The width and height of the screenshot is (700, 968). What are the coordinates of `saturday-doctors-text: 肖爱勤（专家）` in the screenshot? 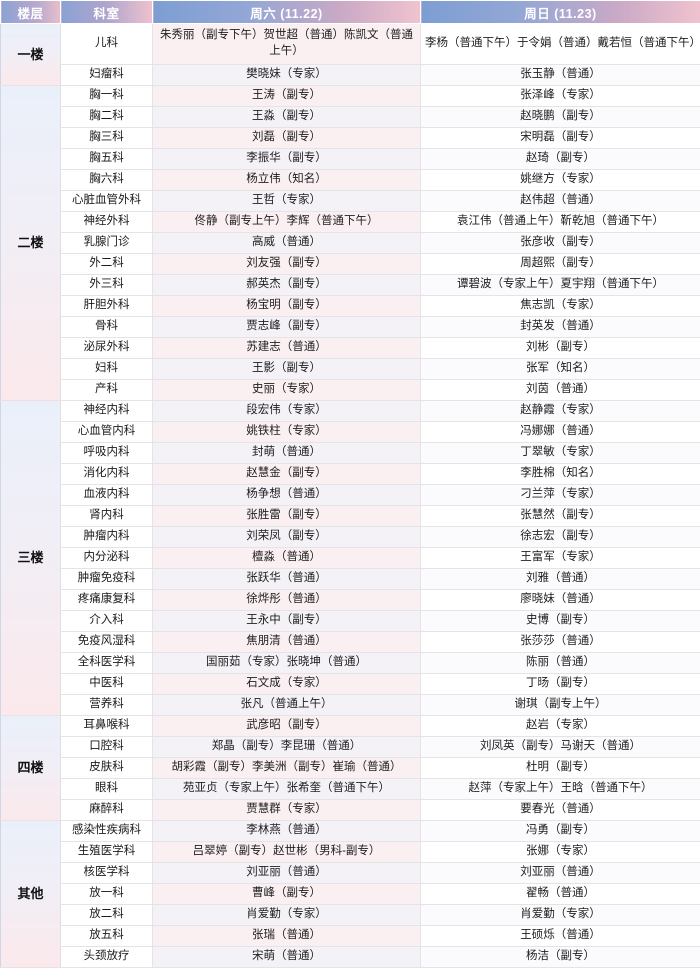 It's located at (286, 915).